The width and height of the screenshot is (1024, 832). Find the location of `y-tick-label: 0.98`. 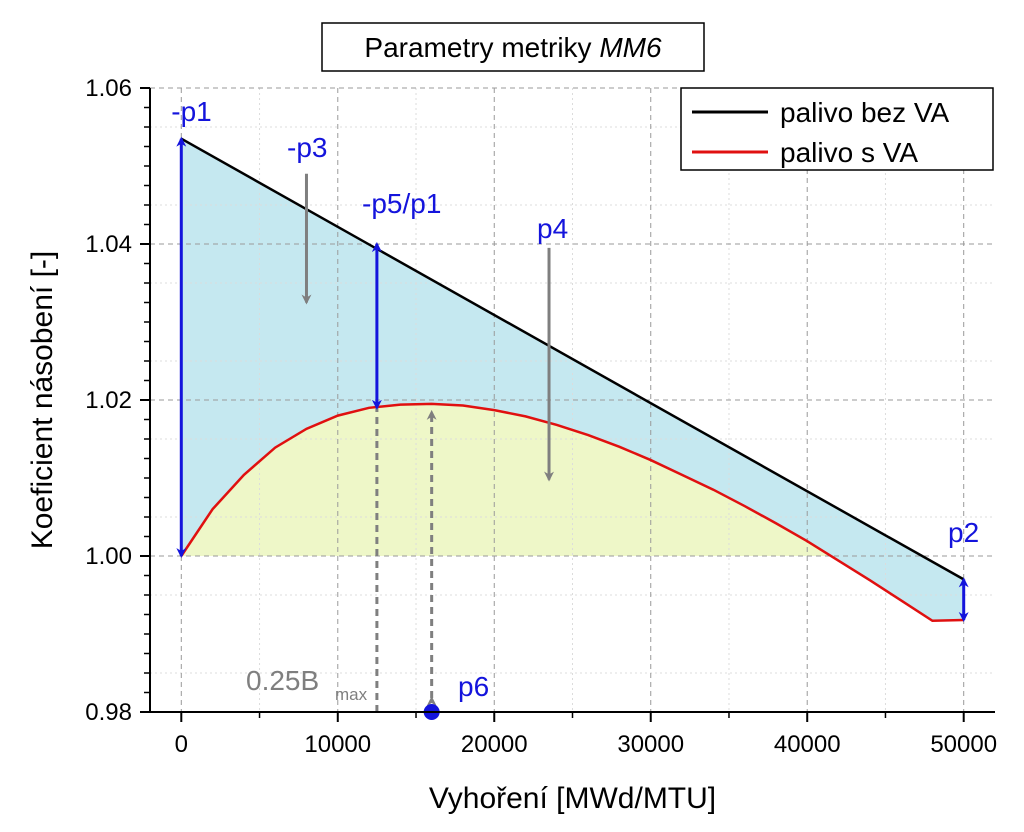

y-tick-label: 0.98 is located at coordinates (108, 712).